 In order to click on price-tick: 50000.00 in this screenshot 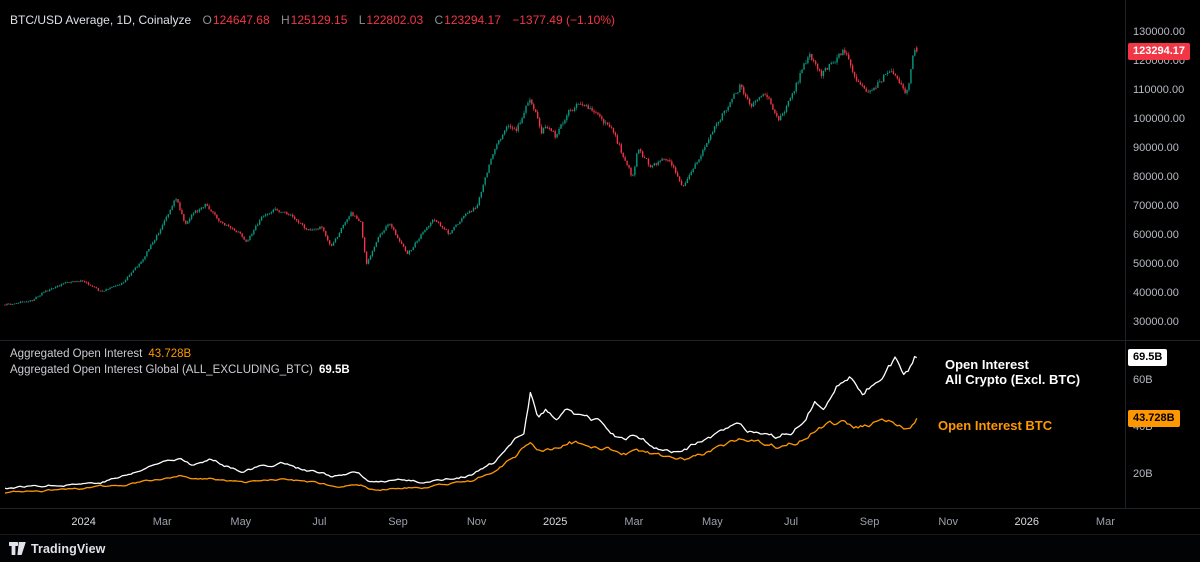, I will do `click(1156, 264)`.